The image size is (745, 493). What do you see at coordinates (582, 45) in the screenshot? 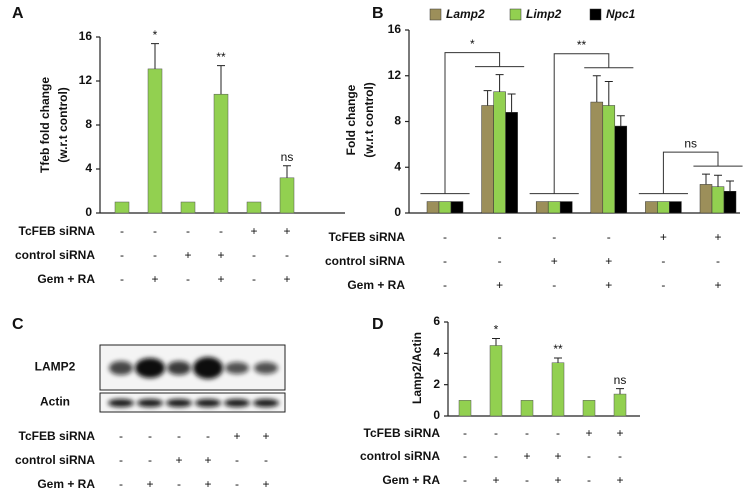
I see `comparison-label: **` at bounding box center [582, 45].